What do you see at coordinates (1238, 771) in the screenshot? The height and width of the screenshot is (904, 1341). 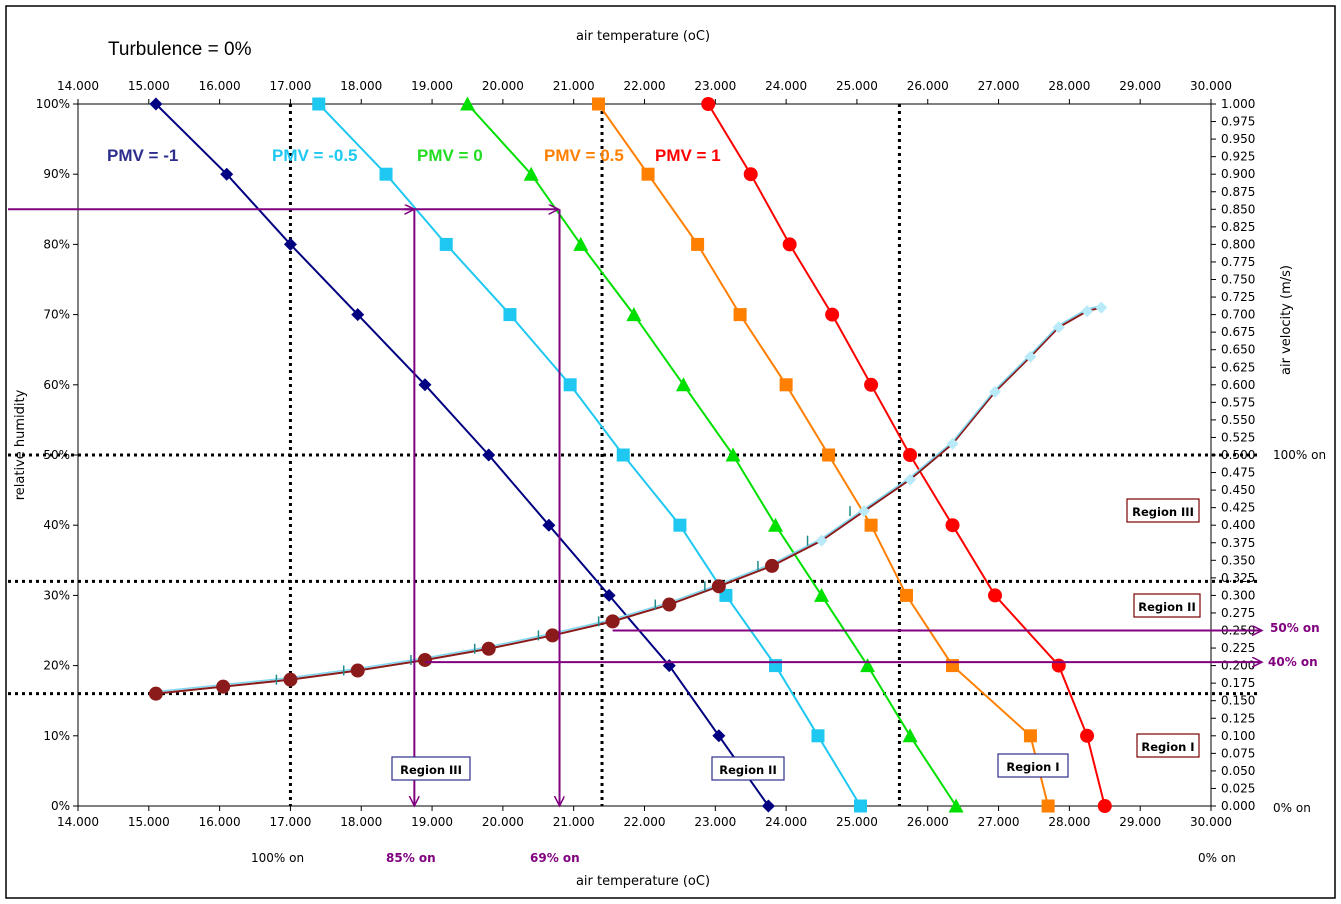 I see `y-right-tick-label: 0.050` at bounding box center [1238, 771].